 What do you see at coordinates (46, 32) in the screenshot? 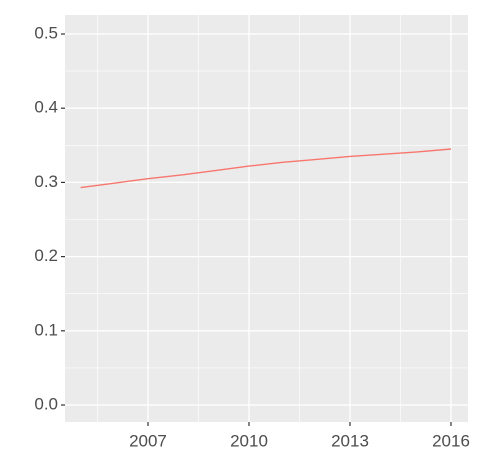
I see `y-tick-label: 0.5` at bounding box center [46, 32].